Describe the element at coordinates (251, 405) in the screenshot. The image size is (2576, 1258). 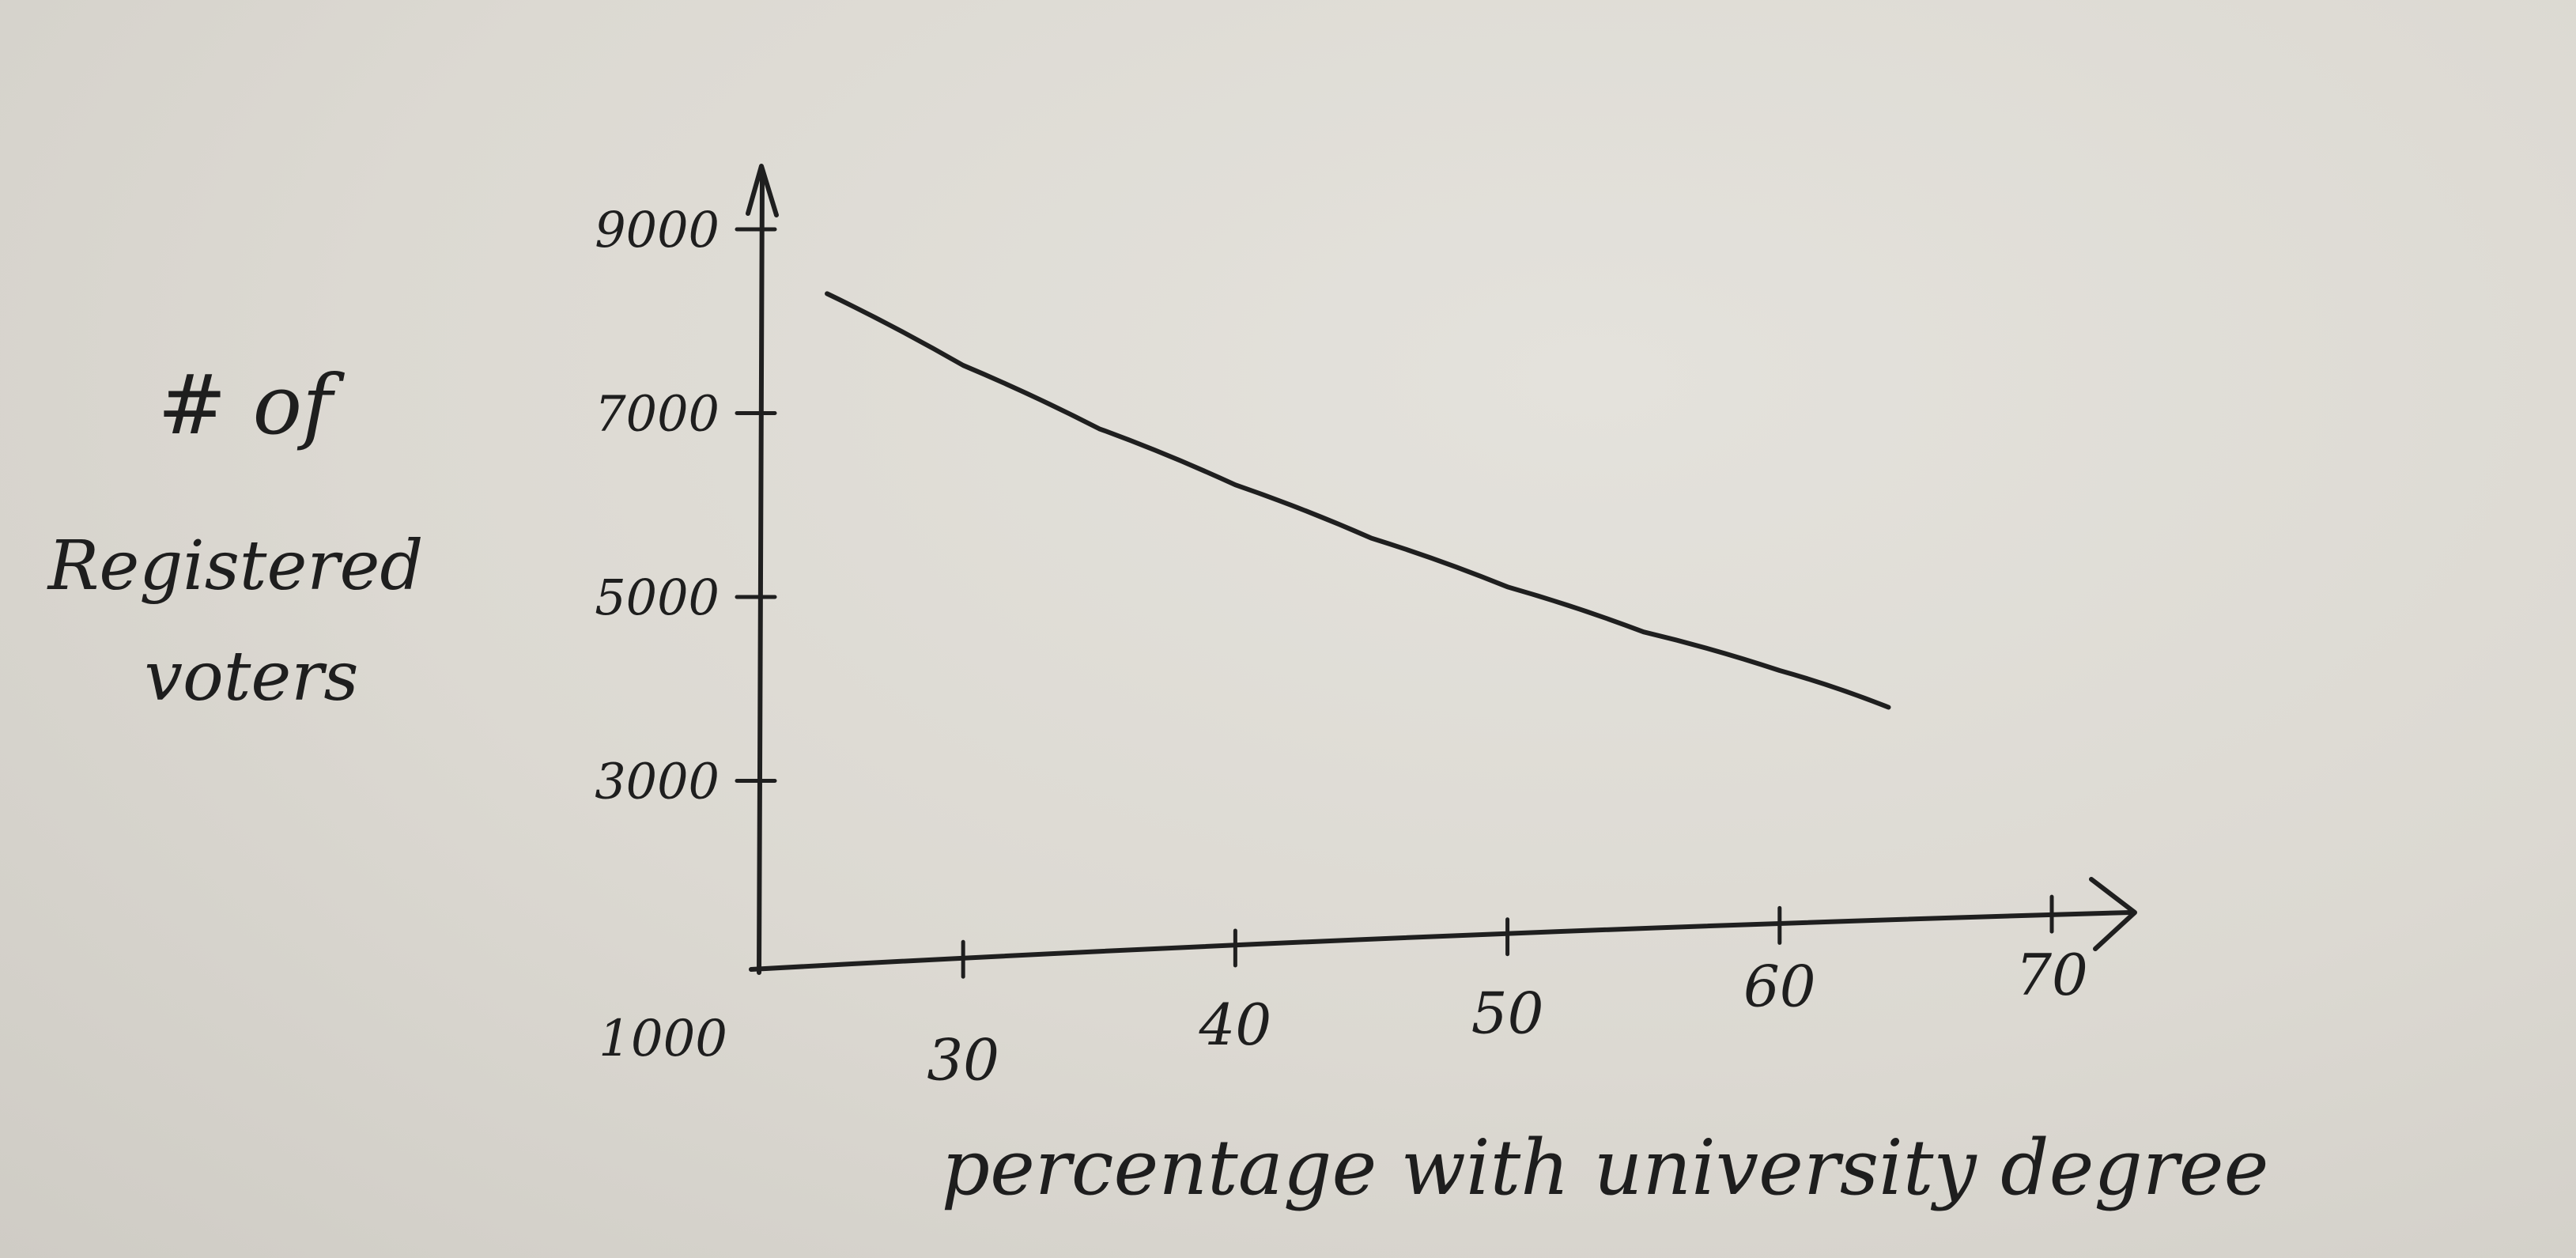
I see `y-axis-label-line-1: # of` at that location.